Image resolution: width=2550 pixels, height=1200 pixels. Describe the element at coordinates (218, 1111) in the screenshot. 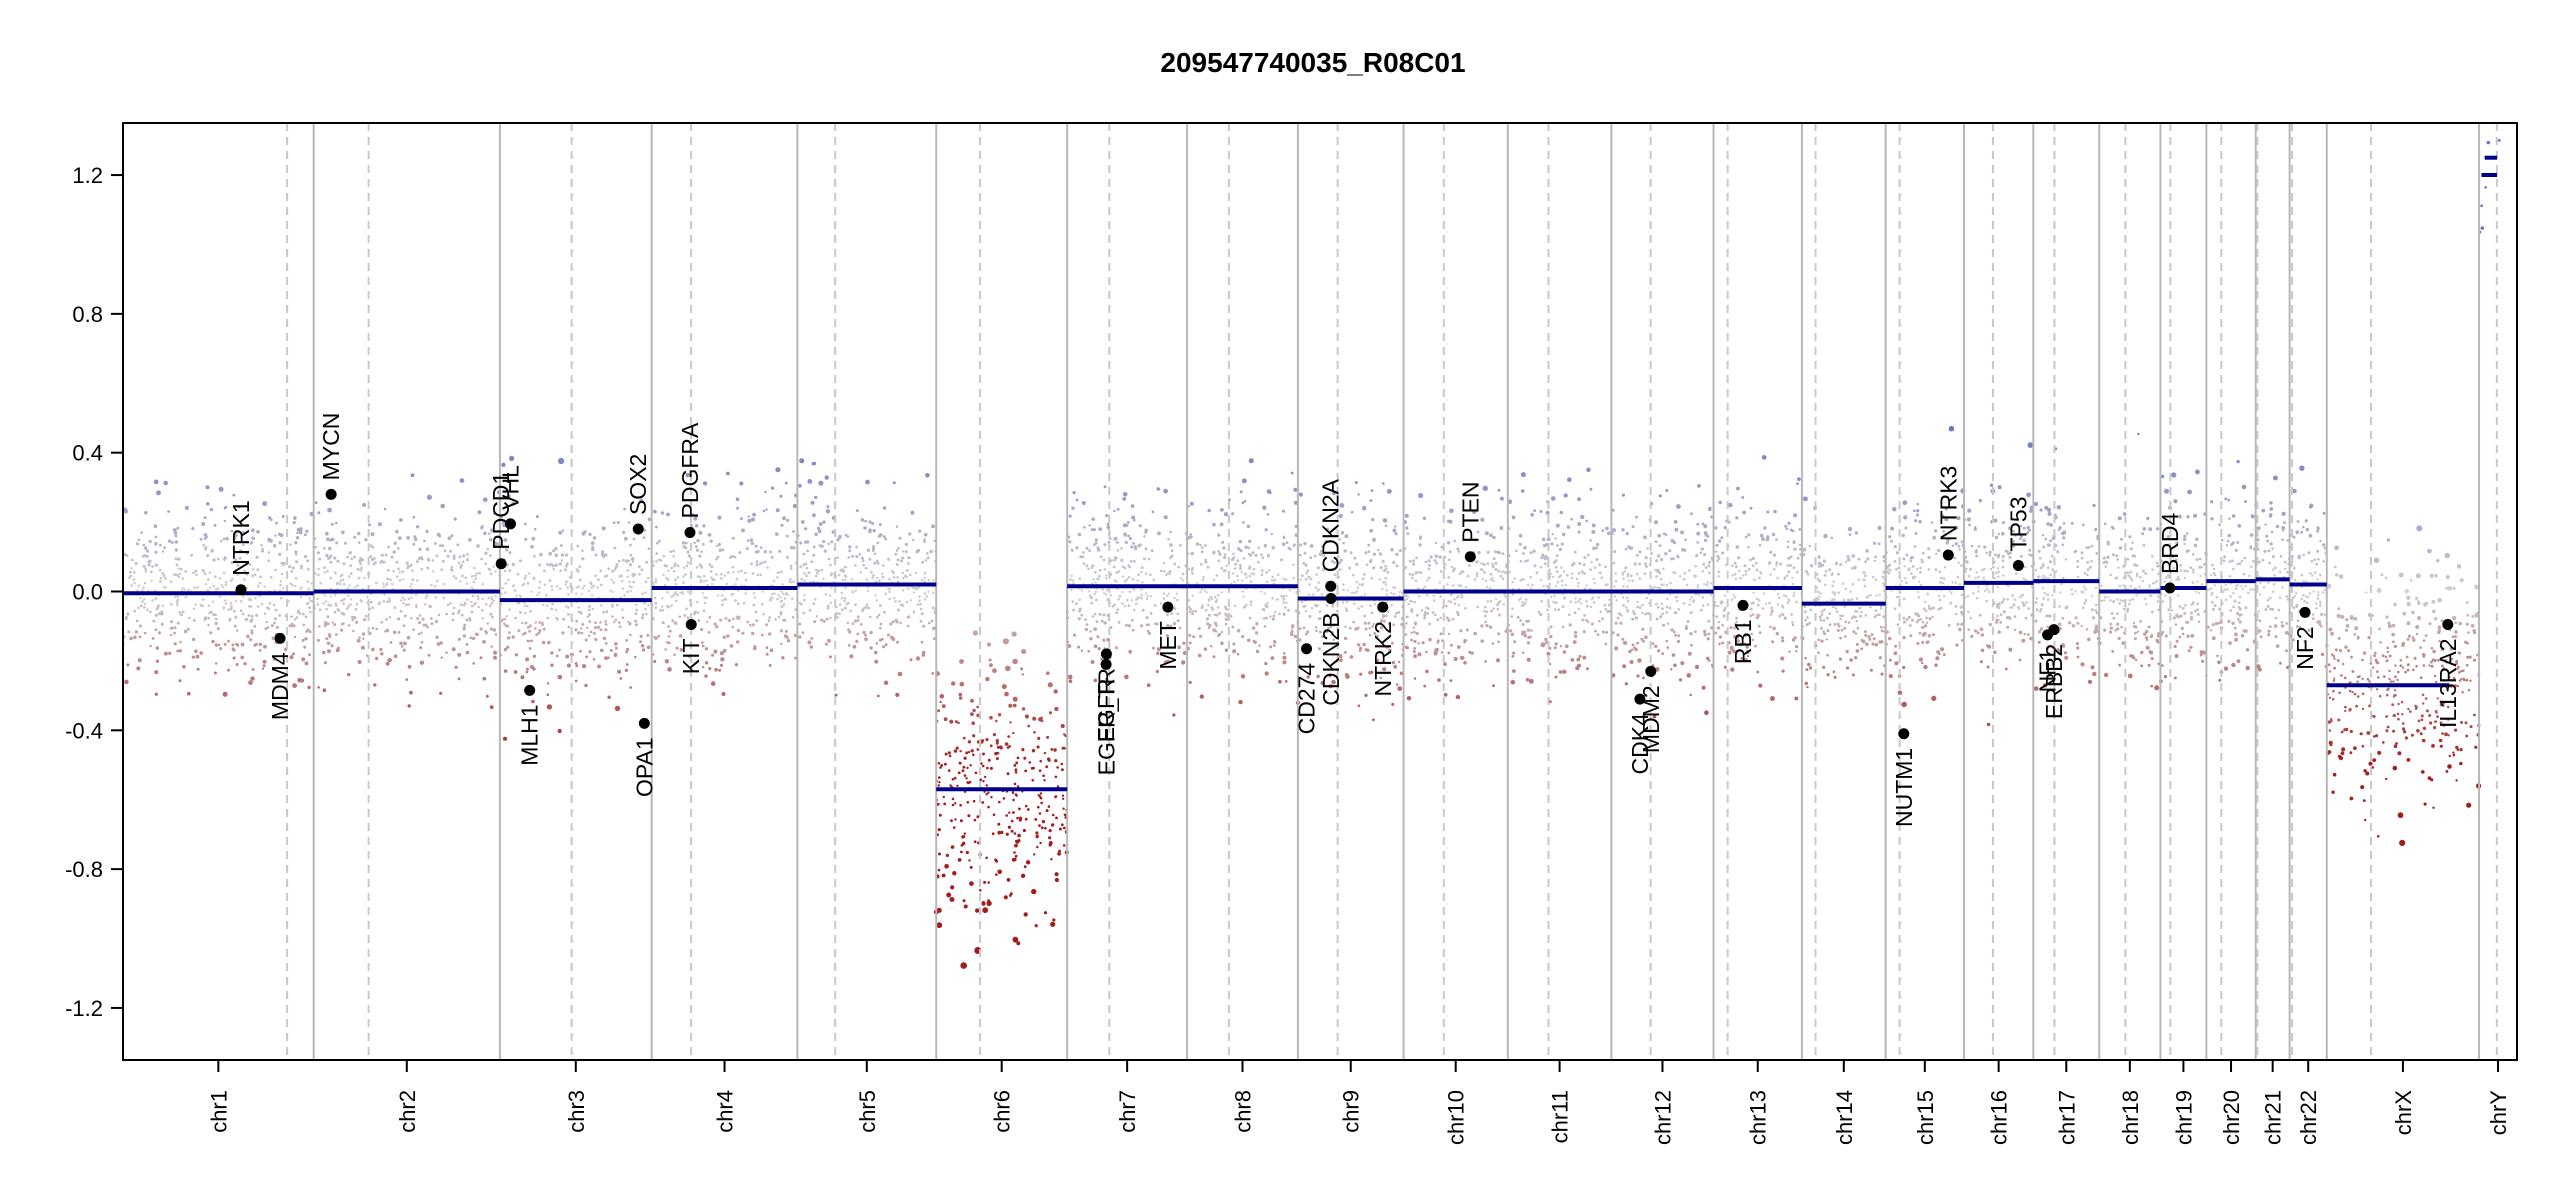

I see `x-tick-label-chr1: chr1` at that location.